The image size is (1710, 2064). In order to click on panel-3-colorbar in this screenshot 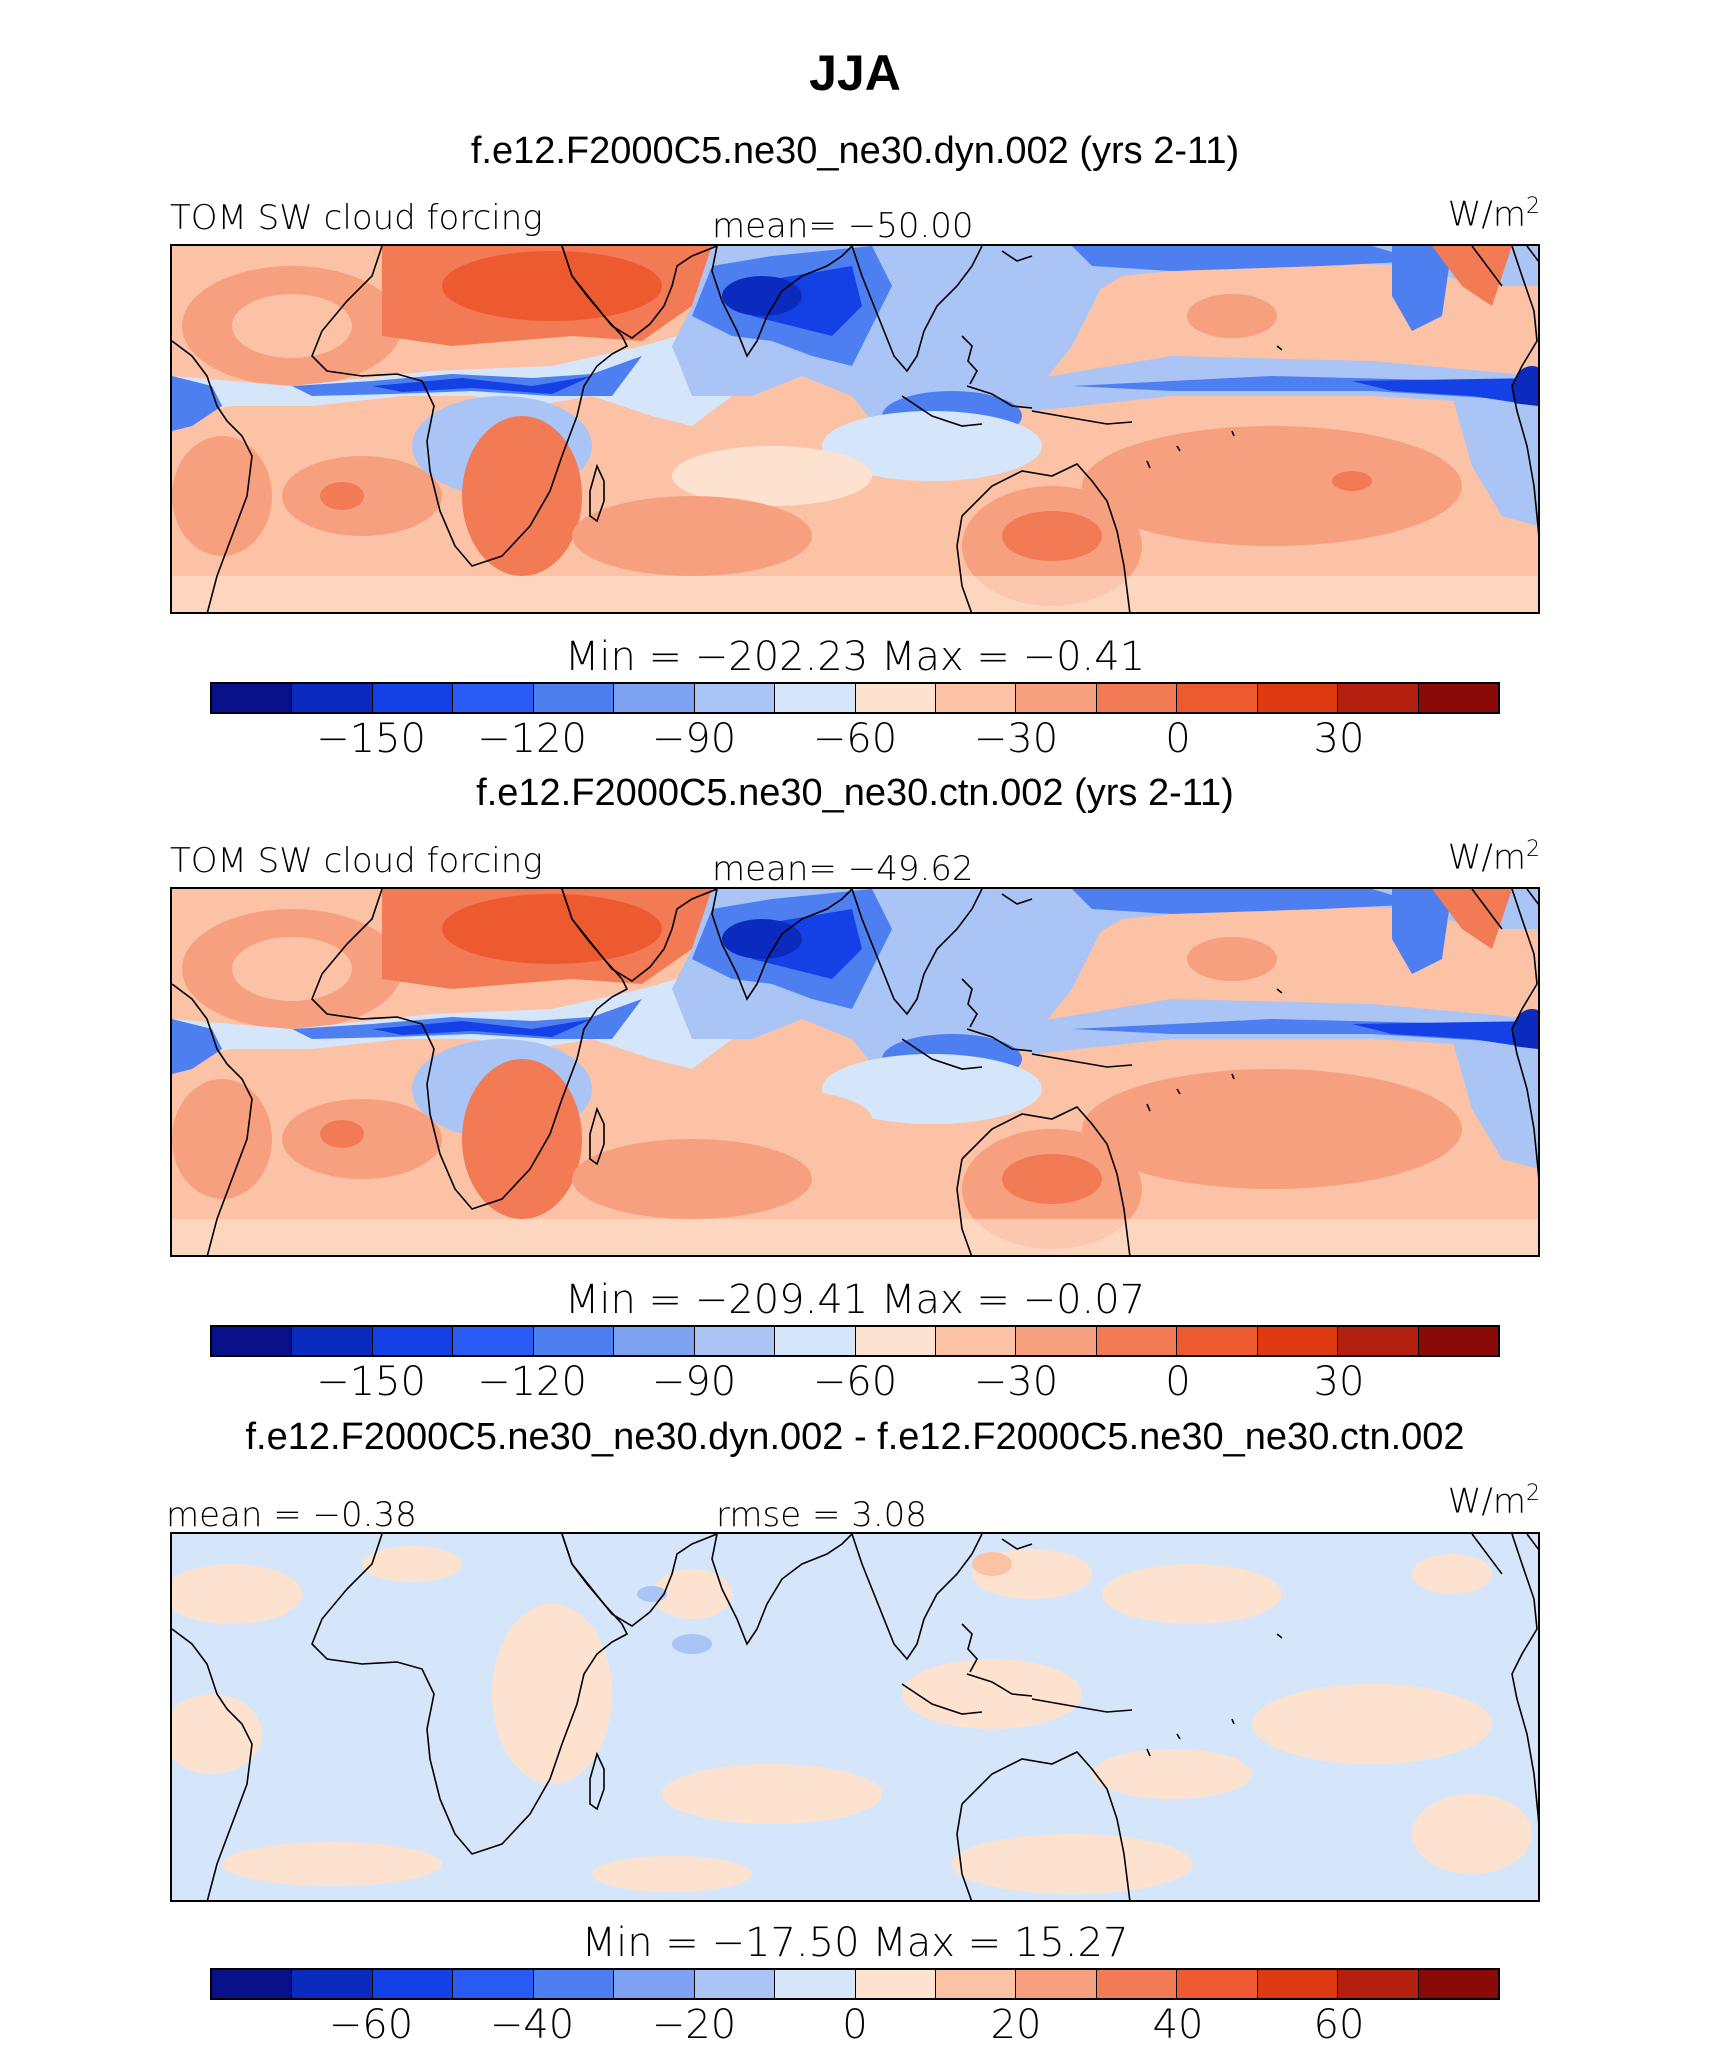, I will do `click(855, 1984)`.